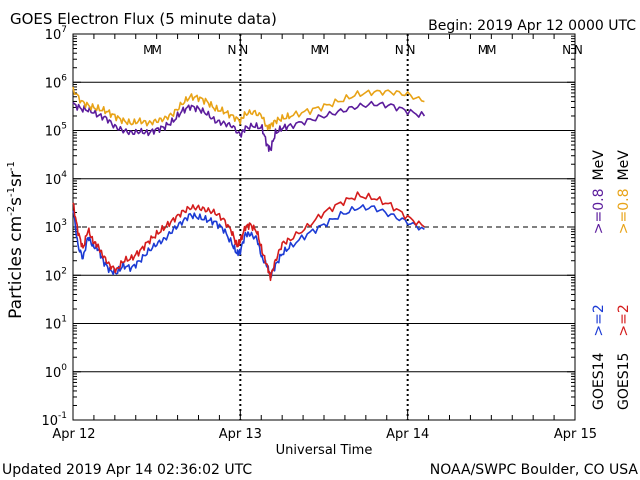  Describe the element at coordinates (73, 434) in the screenshot. I see `x-tick-label-apr-12: Apr 12` at that location.